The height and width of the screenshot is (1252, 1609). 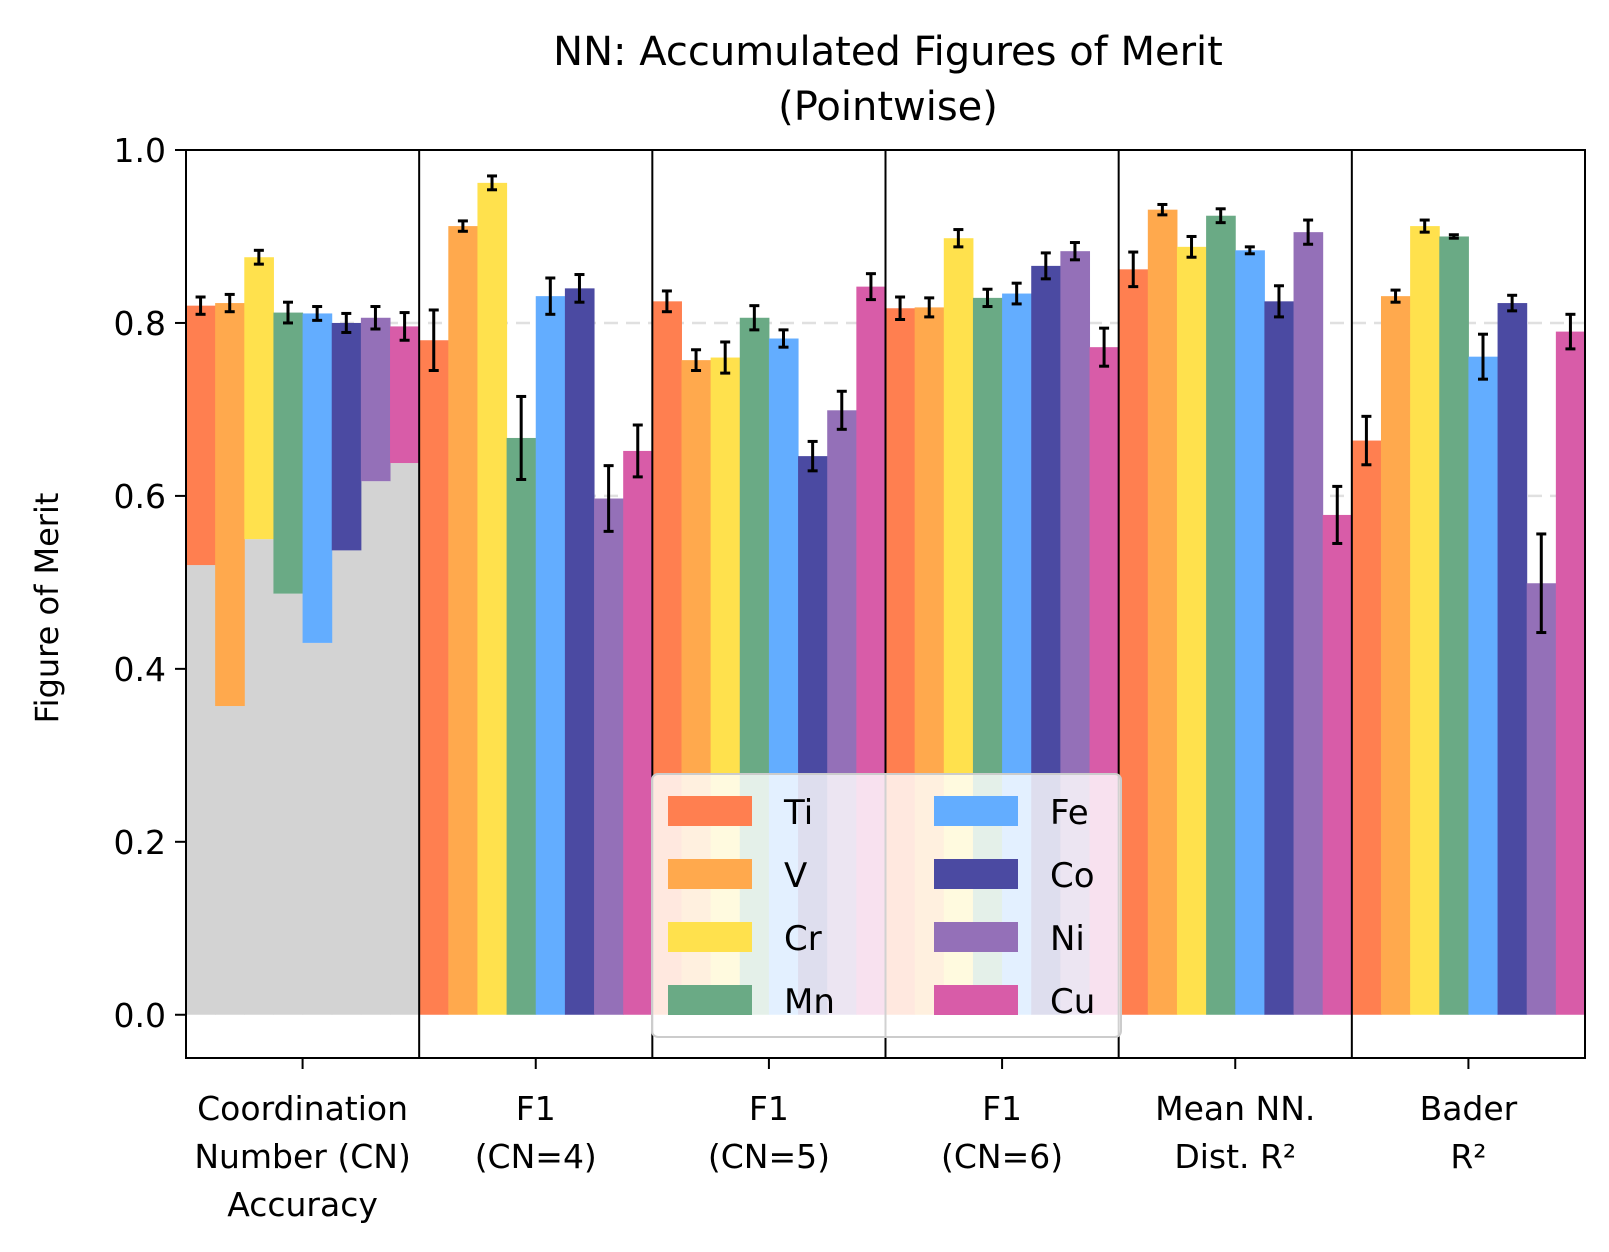 I want to click on legend-label-cr: Cr, so click(x=803, y=939).